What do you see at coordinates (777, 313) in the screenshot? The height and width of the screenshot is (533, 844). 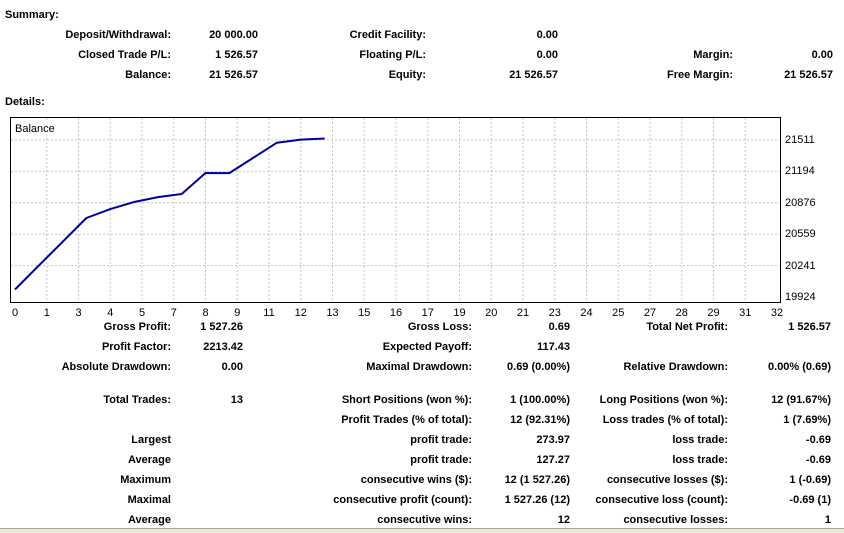 I see `x-tick-label: 32` at bounding box center [777, 313].